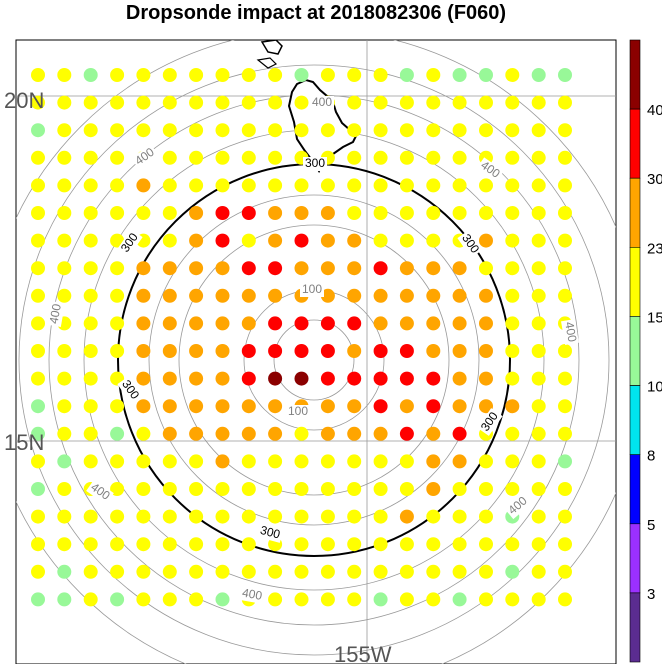 The width and height of the screenshot is (662, 664). What do you see at coordinates (271, 47) in the screenshot?
I see `island-maui-outline` at bounding box center [271, 47].